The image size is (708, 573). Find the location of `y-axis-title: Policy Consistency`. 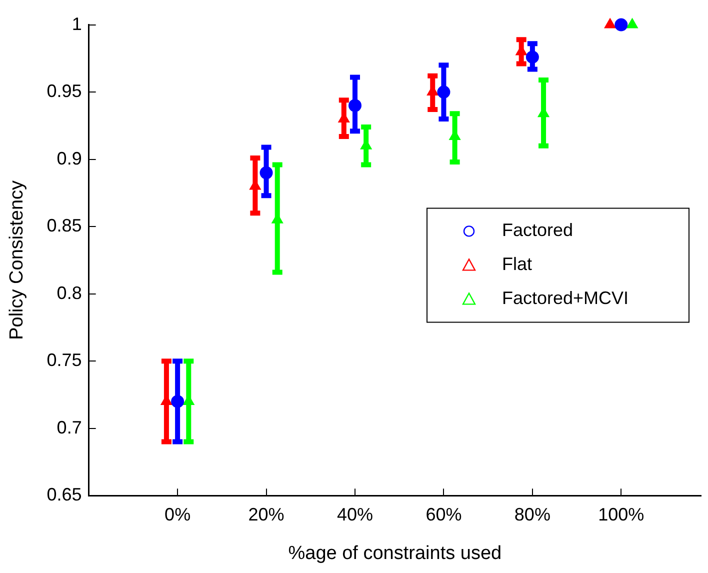

y-axis-title: Policy Consistency is located at coordinates (17, 260).